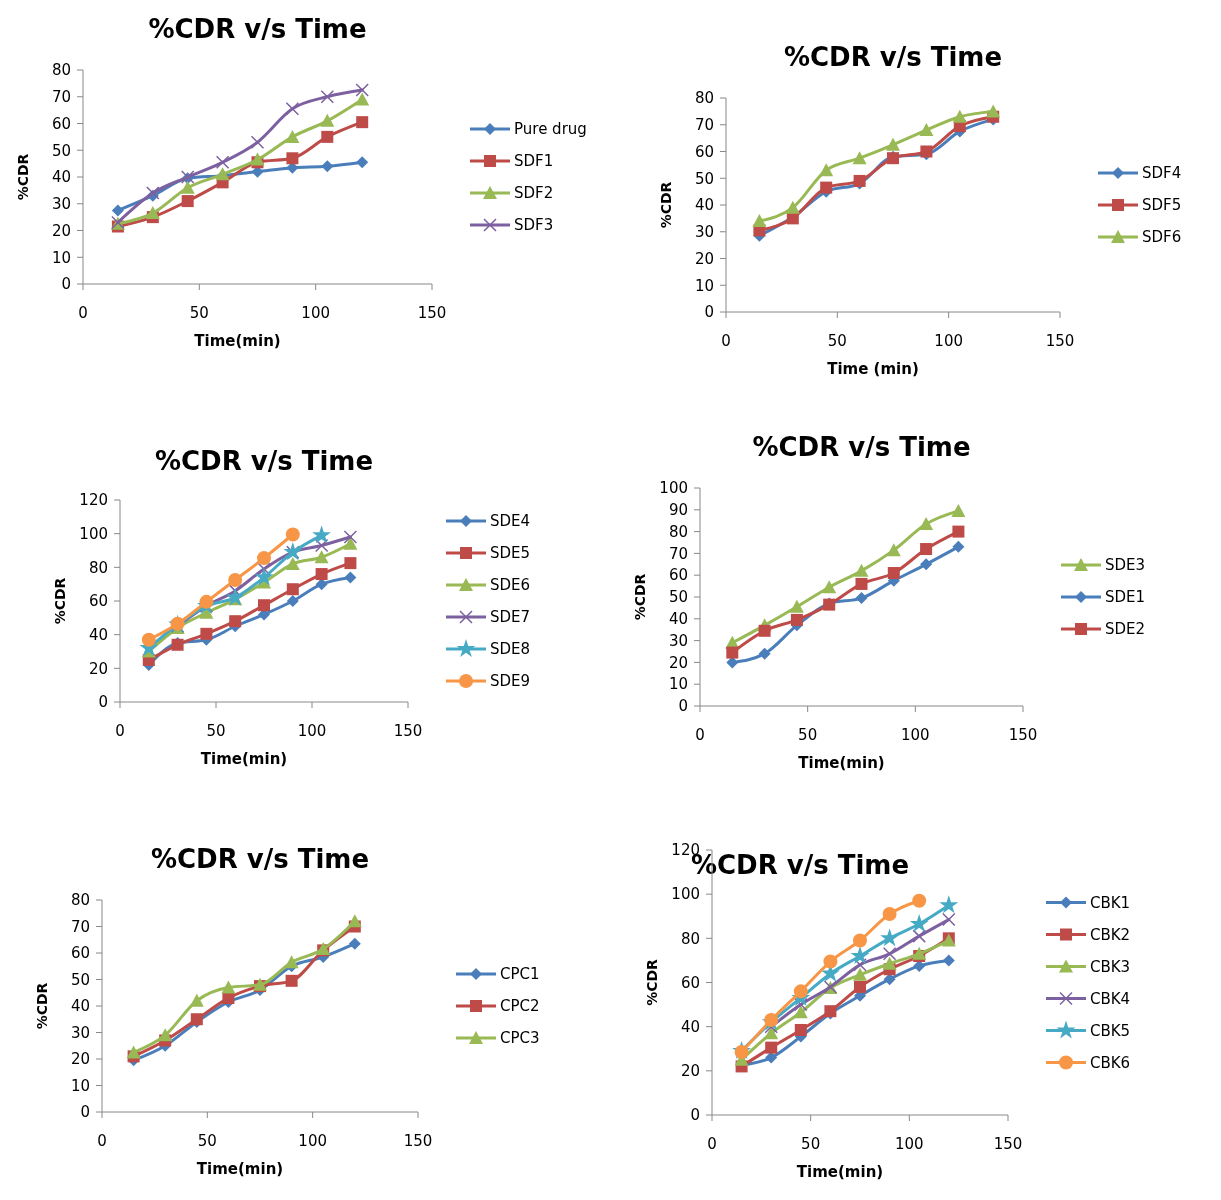  I want to click on legend-label: CBK3, so click(1110, 966).